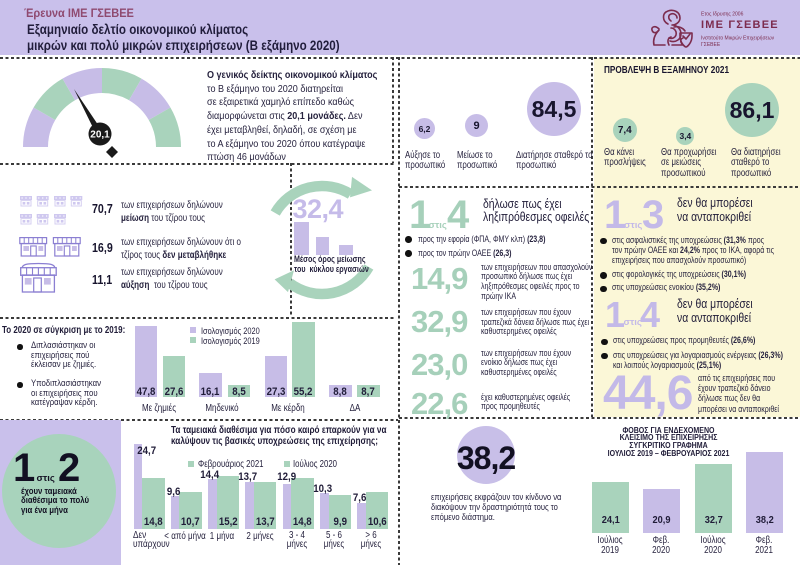  I want to click on svg-text: ΓΣΕΒΕΕ, so click(711, 45).